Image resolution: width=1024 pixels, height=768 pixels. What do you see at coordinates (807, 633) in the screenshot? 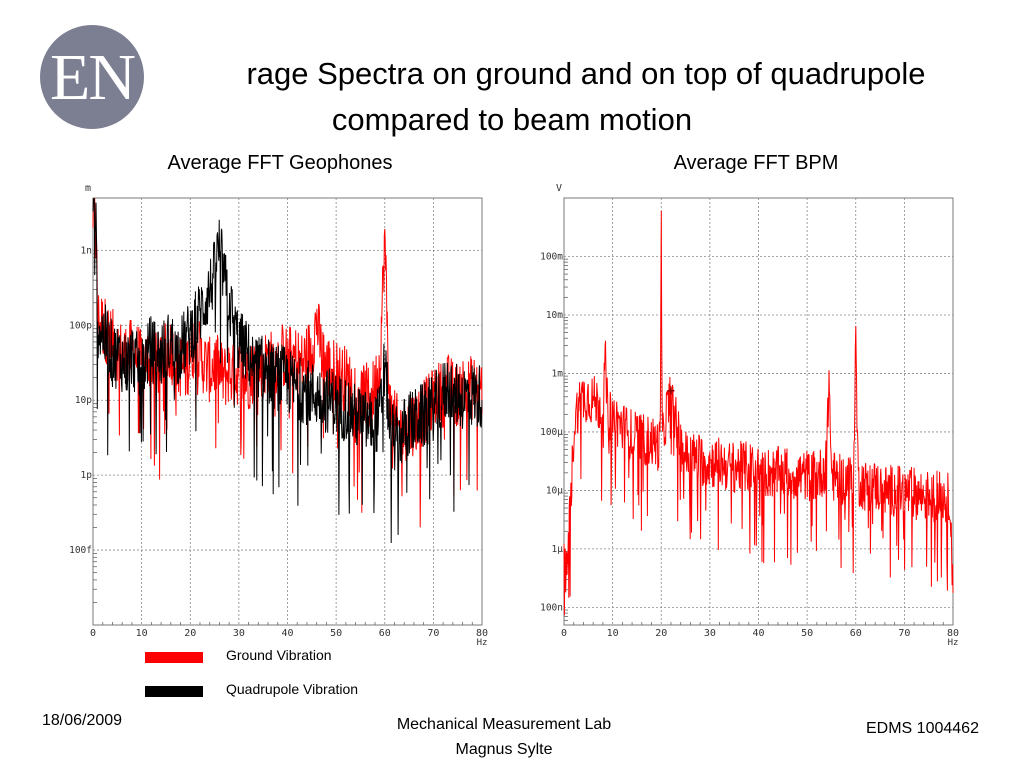
I see `x-tick-label-1: 50` at bounding box center [807, 633].